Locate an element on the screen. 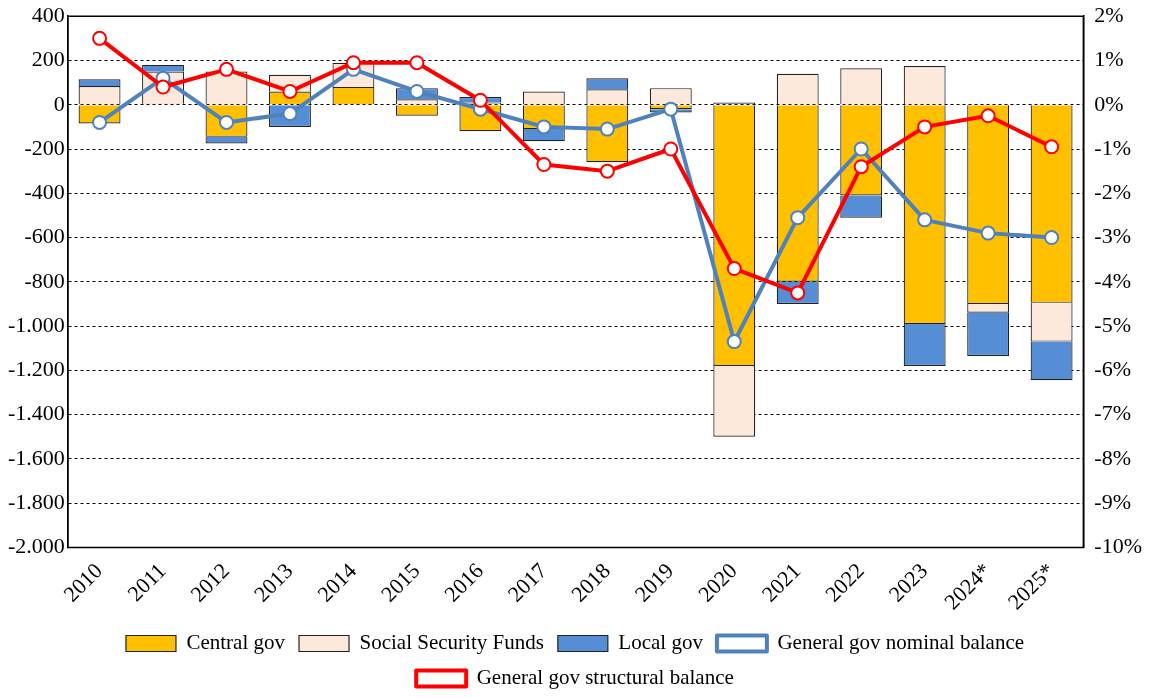 The width and height of the screenshot is (1155, 699). y-tick-label: 200 is located at coordinates (48, 59).